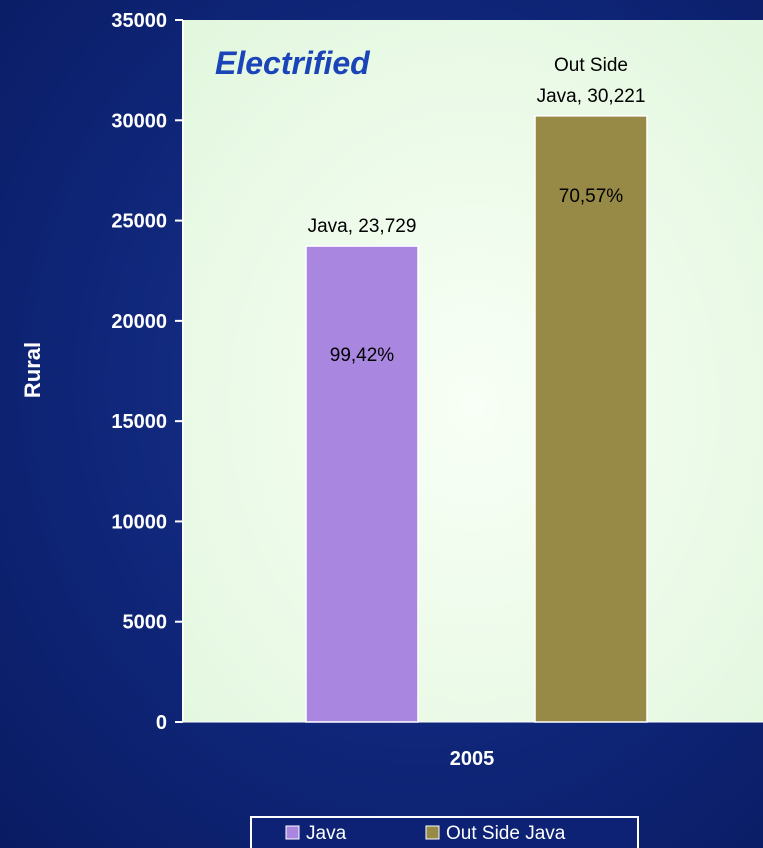  What do you see at coordinates (139, 222) in the screenshot?
I see `y-tick-label: 25000` at bounding box center [139, 222].